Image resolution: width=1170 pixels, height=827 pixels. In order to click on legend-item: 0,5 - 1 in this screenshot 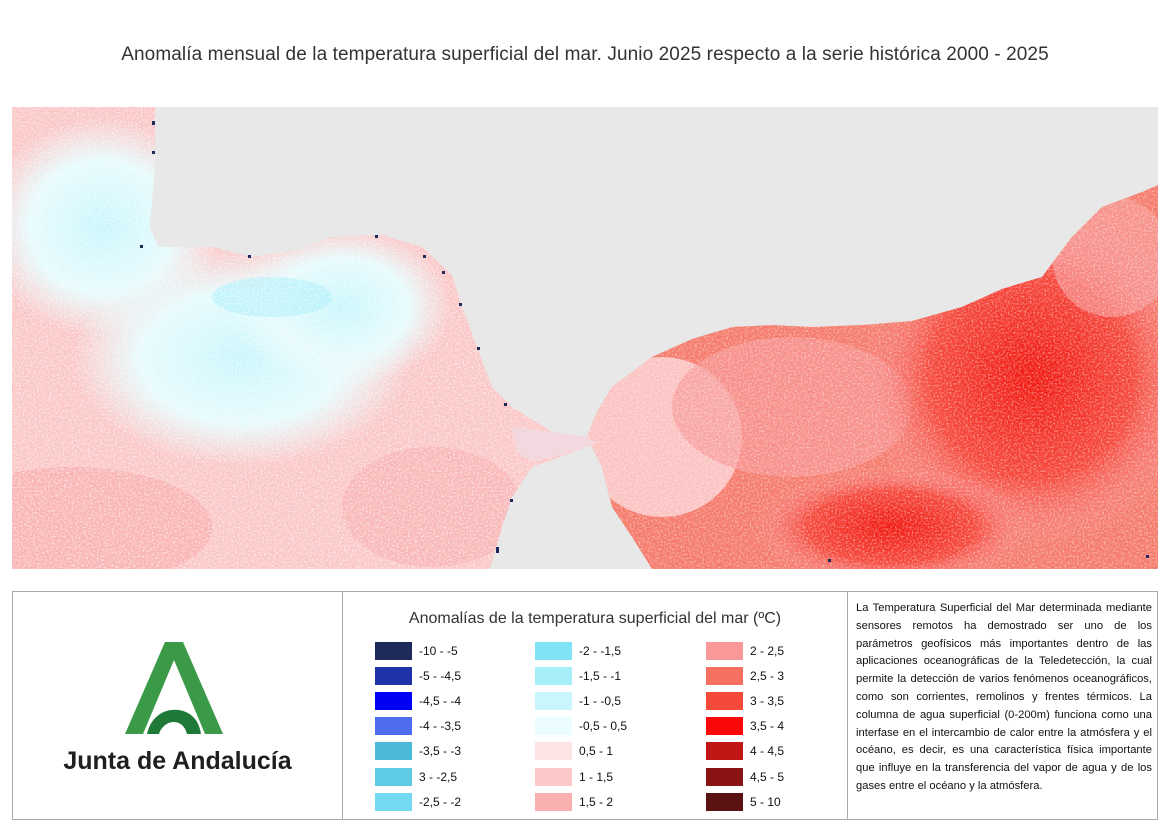, I will do `click(581, 751)`.